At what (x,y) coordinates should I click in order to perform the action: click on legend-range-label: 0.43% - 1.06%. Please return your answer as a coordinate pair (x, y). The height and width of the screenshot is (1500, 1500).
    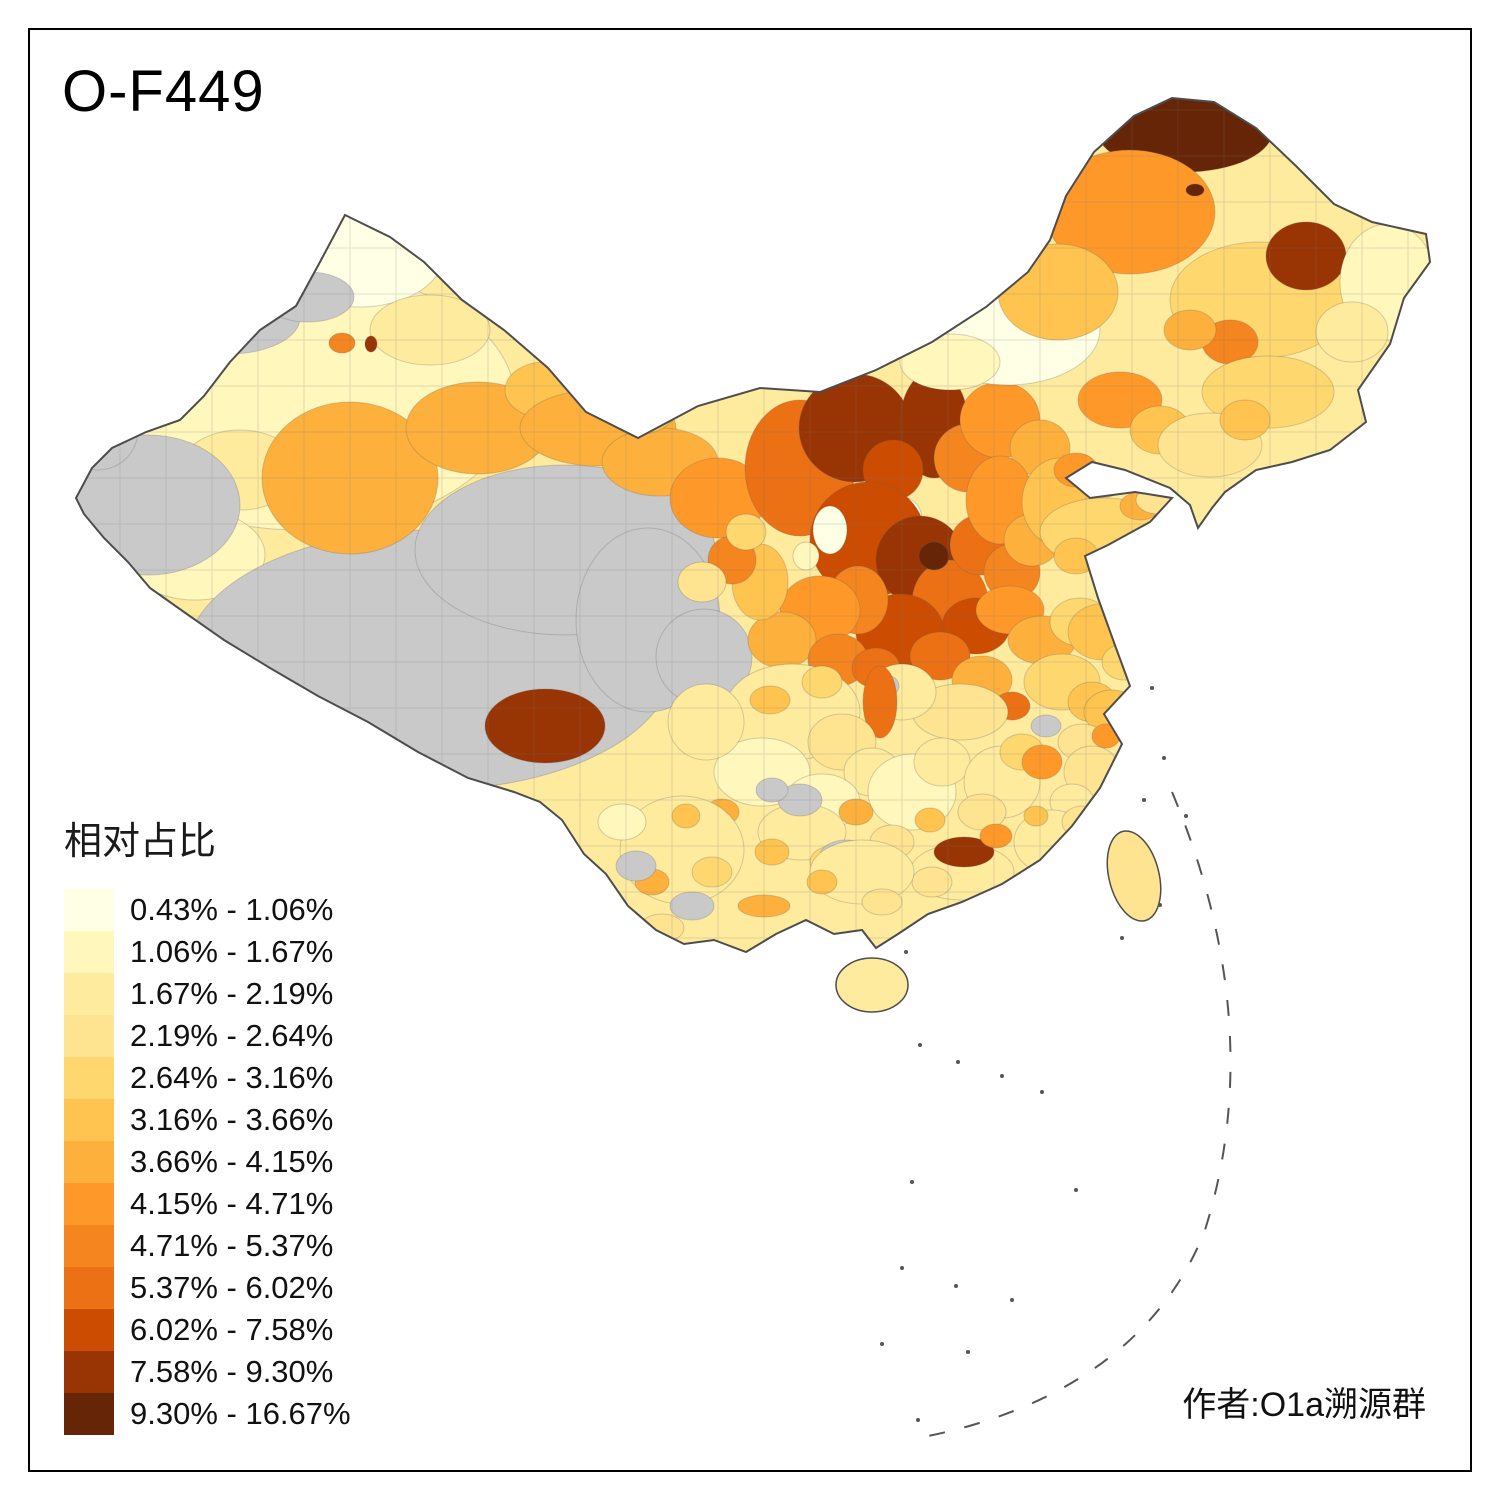
    Looking at the image, I should click on (232, 909).